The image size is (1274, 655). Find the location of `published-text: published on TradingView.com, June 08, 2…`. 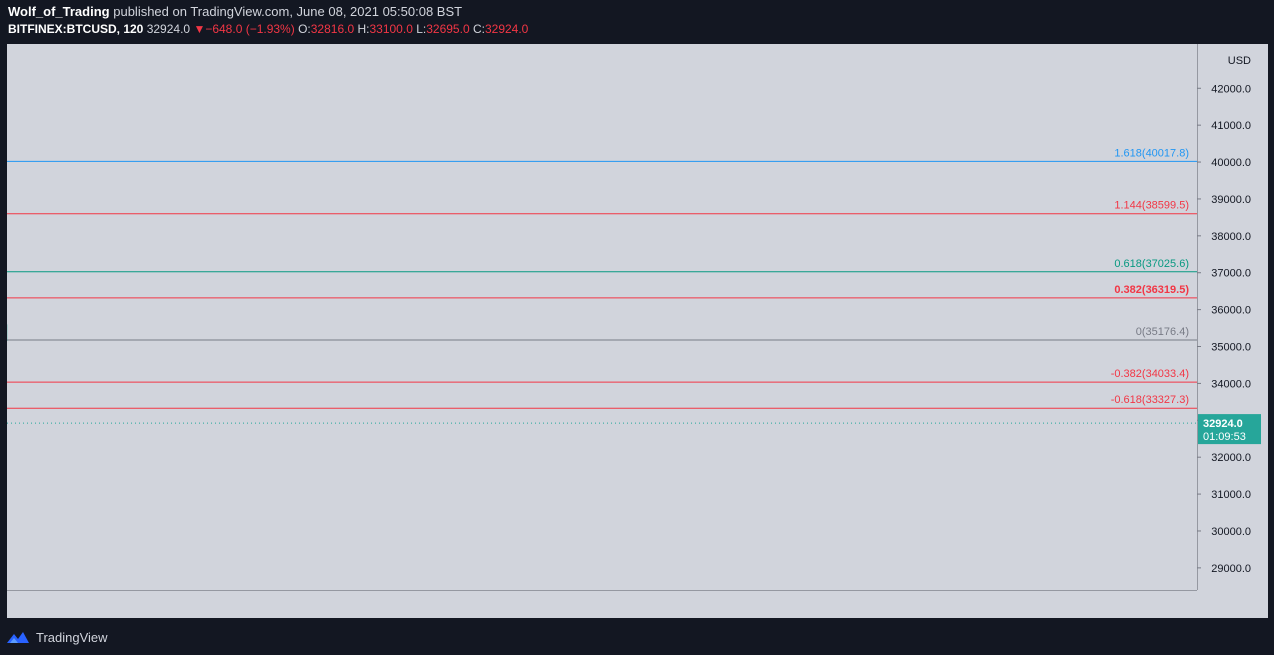

published-text: published on TradingView.com, June 08, 2… is located at coordinates (288, 11).